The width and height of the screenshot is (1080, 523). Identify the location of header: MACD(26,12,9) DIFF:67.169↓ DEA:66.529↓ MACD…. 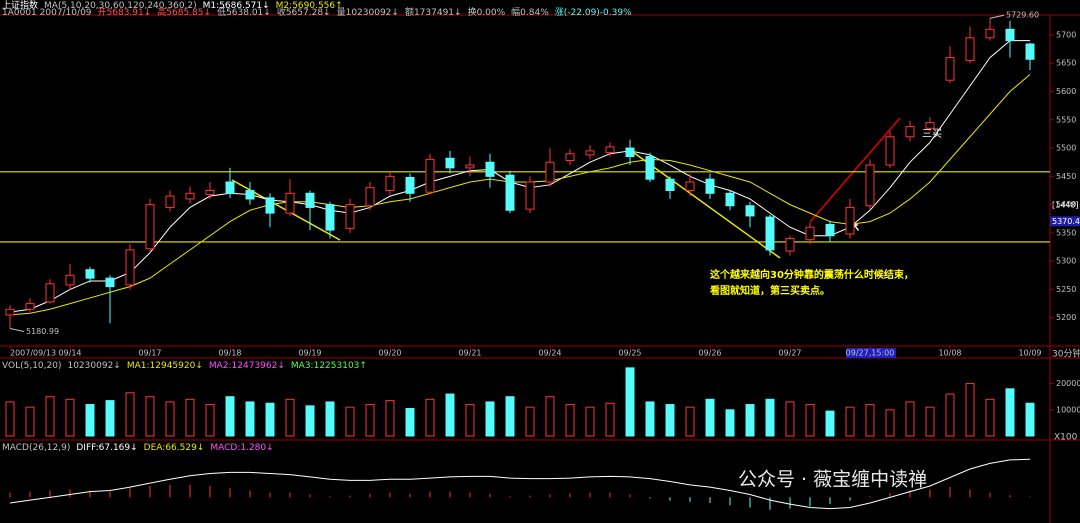
(138, 448).